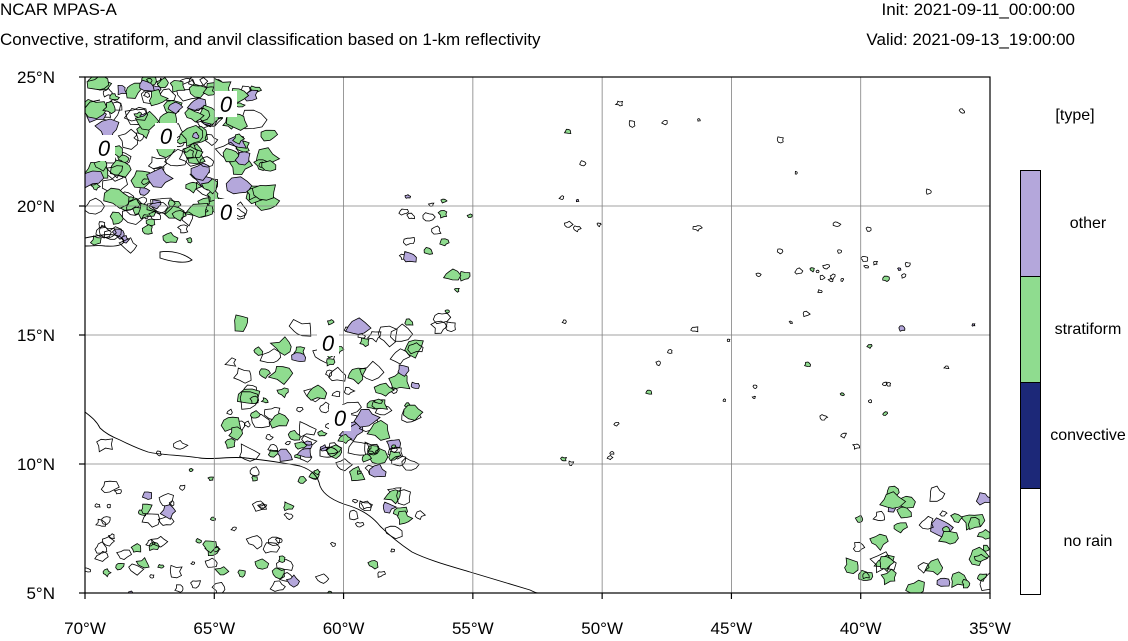 The height and width of the screenshot is (641, 1128). Describe the element at coordinates (1075, 115) in the screenshot. I see `legend-title: [type]` at that location.